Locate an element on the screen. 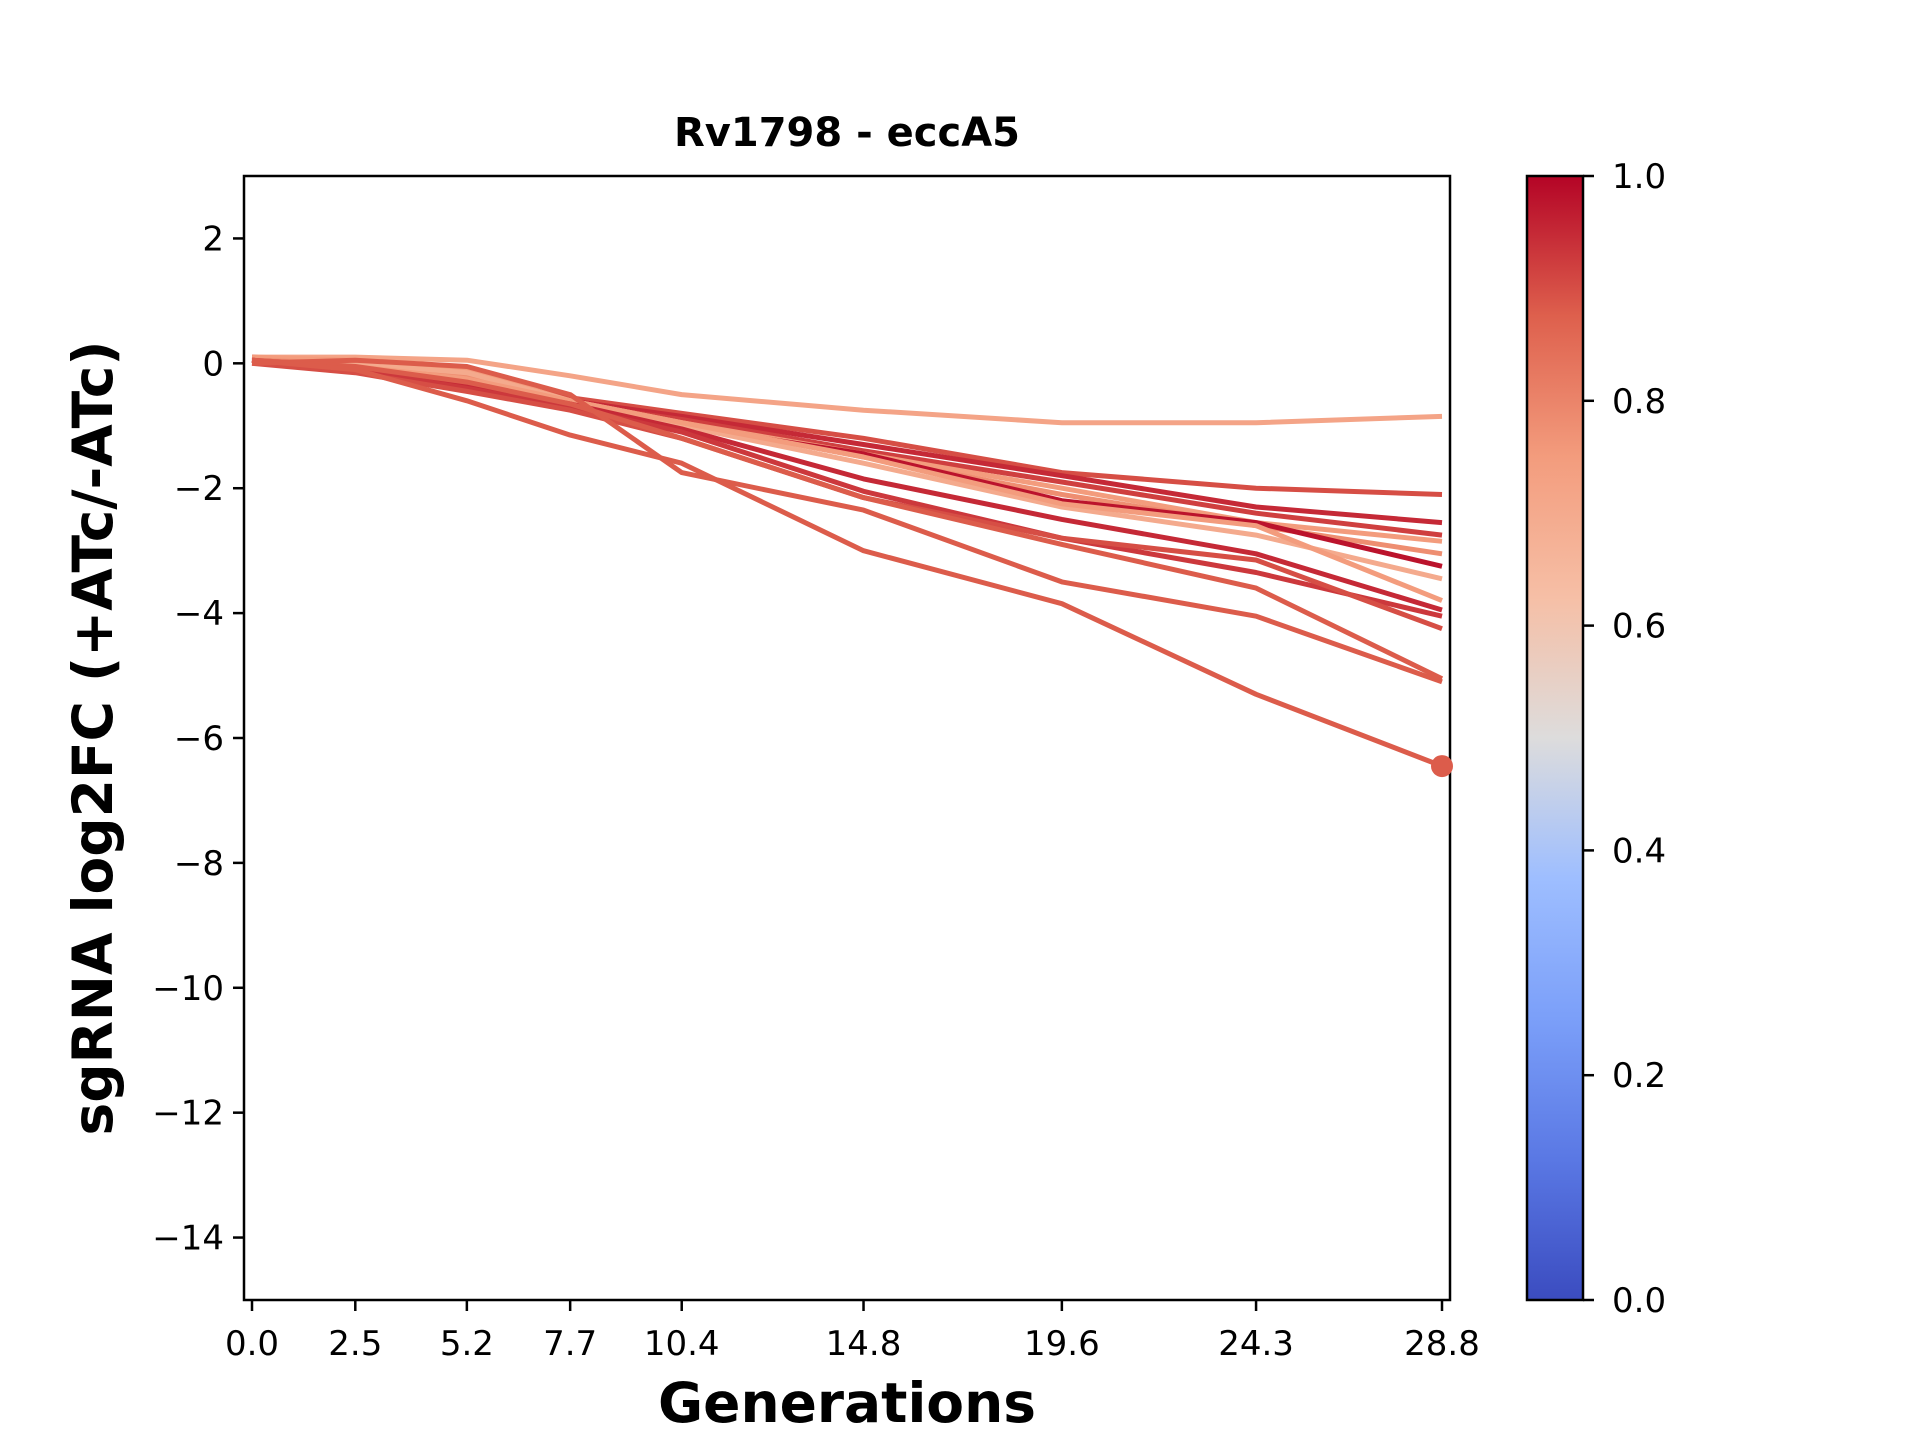  x-axis-ticks: 0.0 2.5 5.2 7.7 10.4 14.8 19.6 24.3 28.8 is located at coordinates (852, 1332).